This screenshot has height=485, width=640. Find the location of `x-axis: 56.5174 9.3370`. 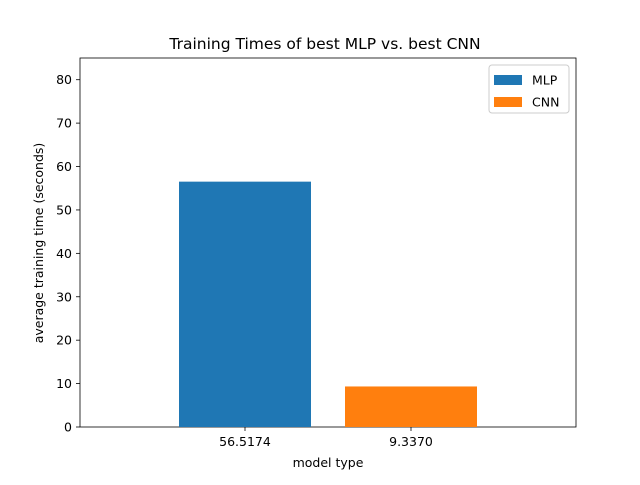

x-axis: 56.5174 9.3370 is located at coordinates (326, 438).